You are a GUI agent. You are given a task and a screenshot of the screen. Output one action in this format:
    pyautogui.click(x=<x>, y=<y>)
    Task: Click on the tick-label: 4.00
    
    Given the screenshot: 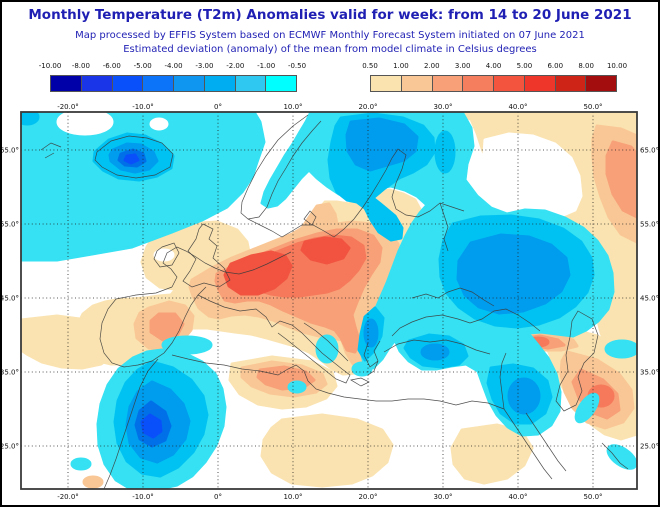 What is the action you would take?
    pyautogui.click(x=493, y=66)
    